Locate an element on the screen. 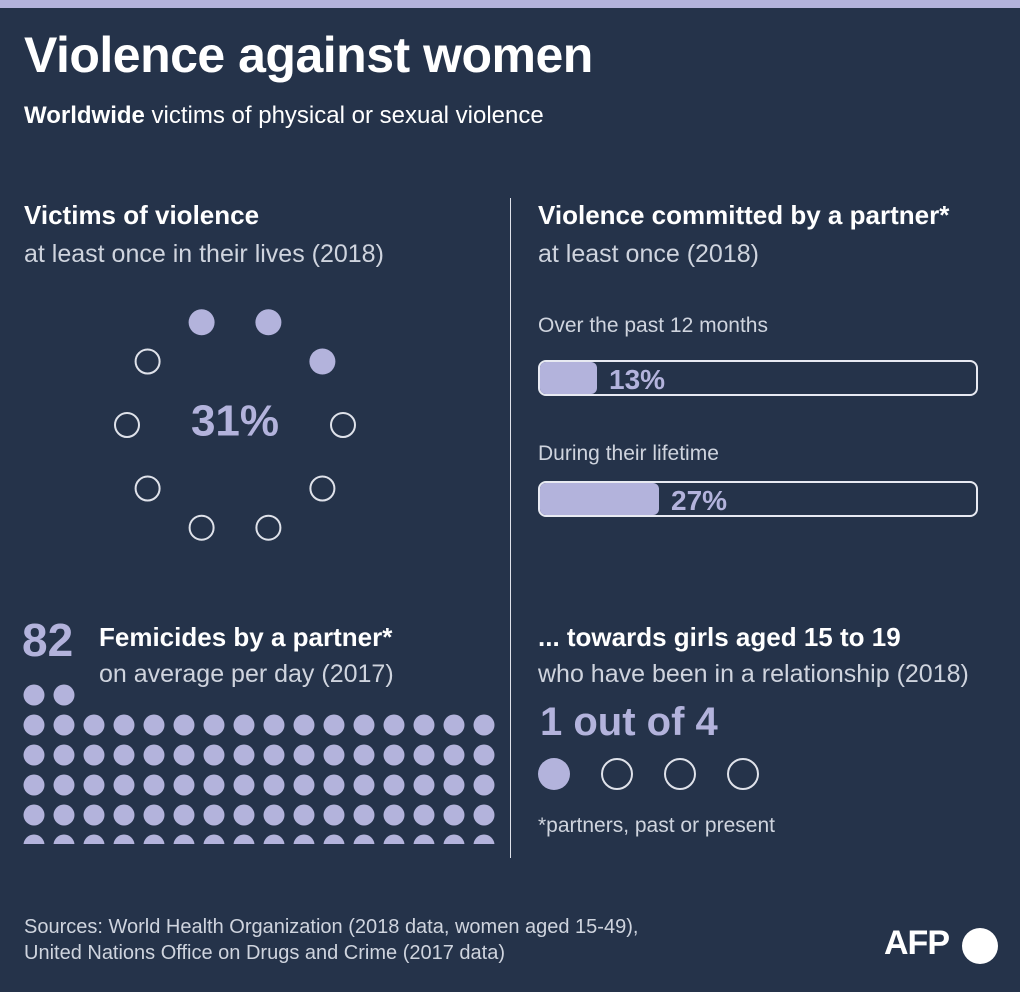  bar-track-lifetime: 27% is located at coordinates (758, 499).